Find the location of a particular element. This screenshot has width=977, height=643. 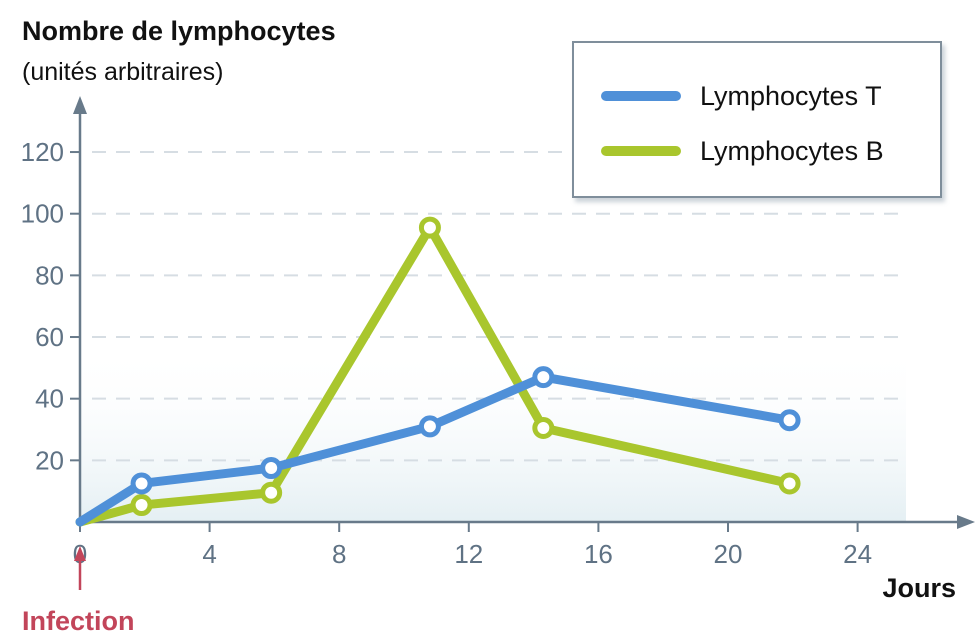

infection-label: Infection is located at coordinates (78, 621).